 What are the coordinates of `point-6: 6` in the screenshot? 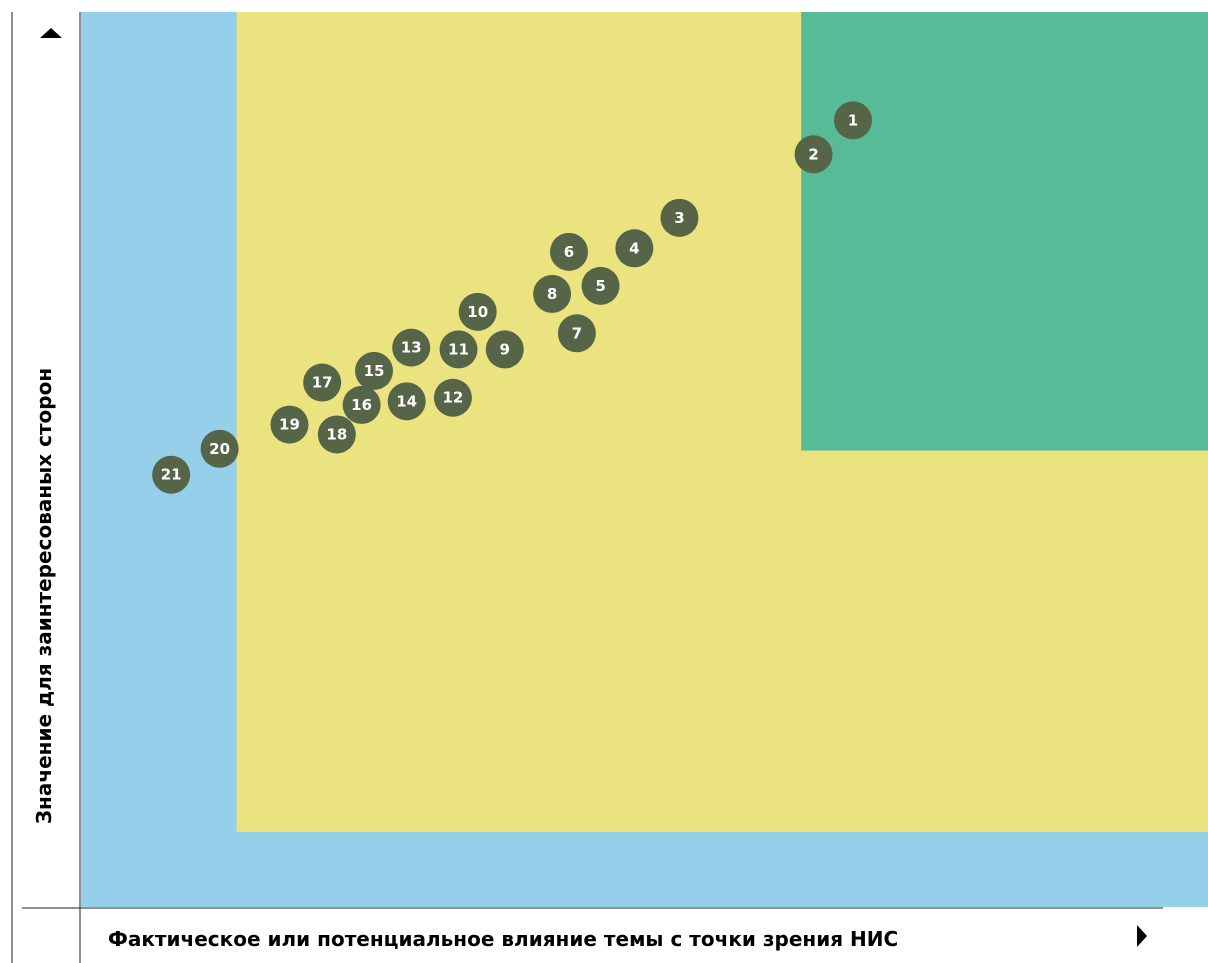 It's located at (568, 251).